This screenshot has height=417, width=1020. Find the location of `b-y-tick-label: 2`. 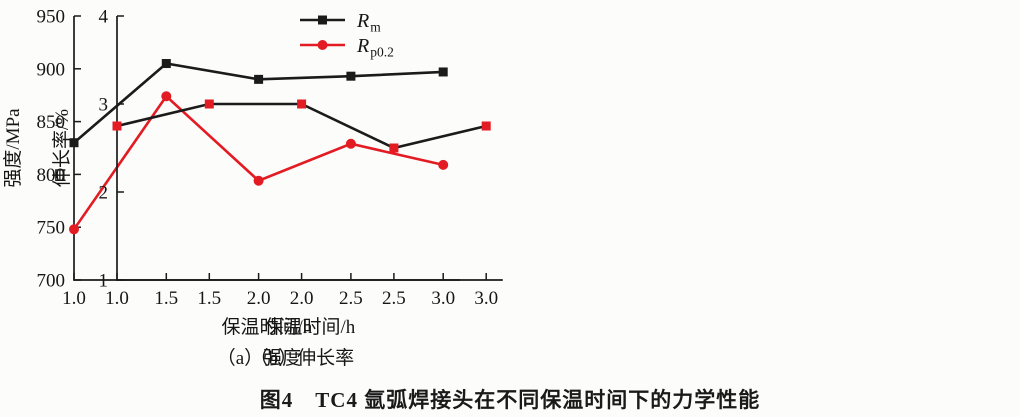

b-y-tick-label: 2 is located at coordinates (104, 193).